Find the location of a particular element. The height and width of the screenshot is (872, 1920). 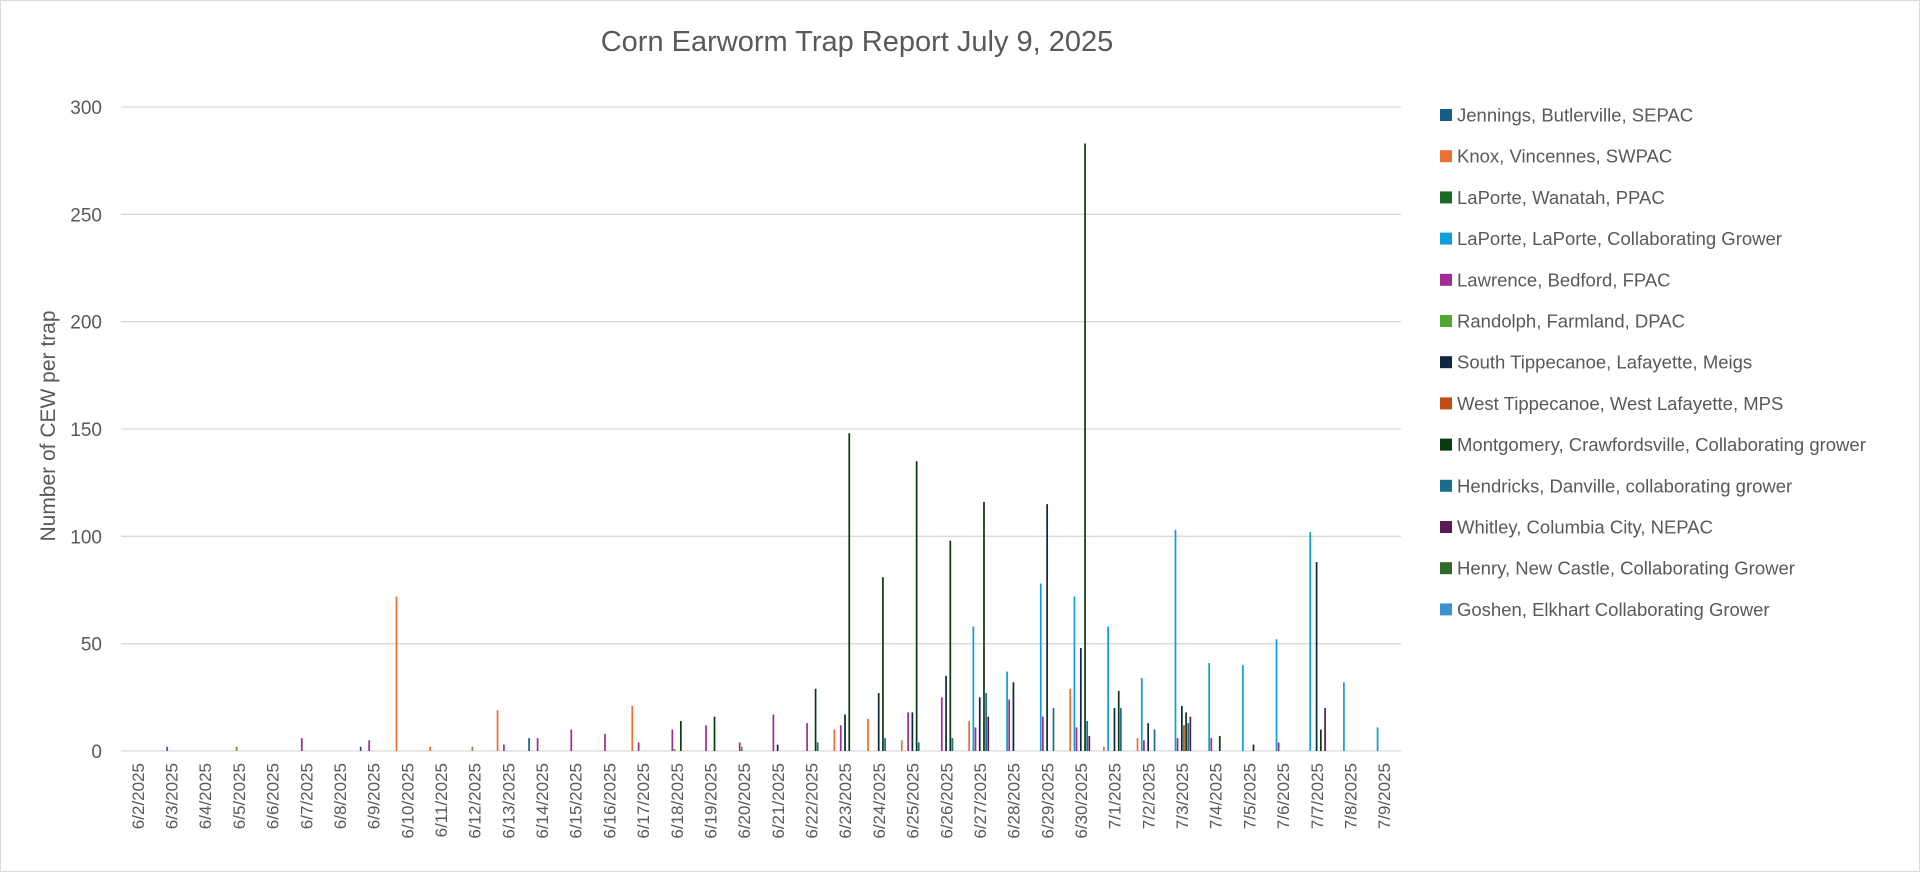

legend-label: West Tippecanoe, West Lafayette, MPS is located at coordinates (1620, 403).